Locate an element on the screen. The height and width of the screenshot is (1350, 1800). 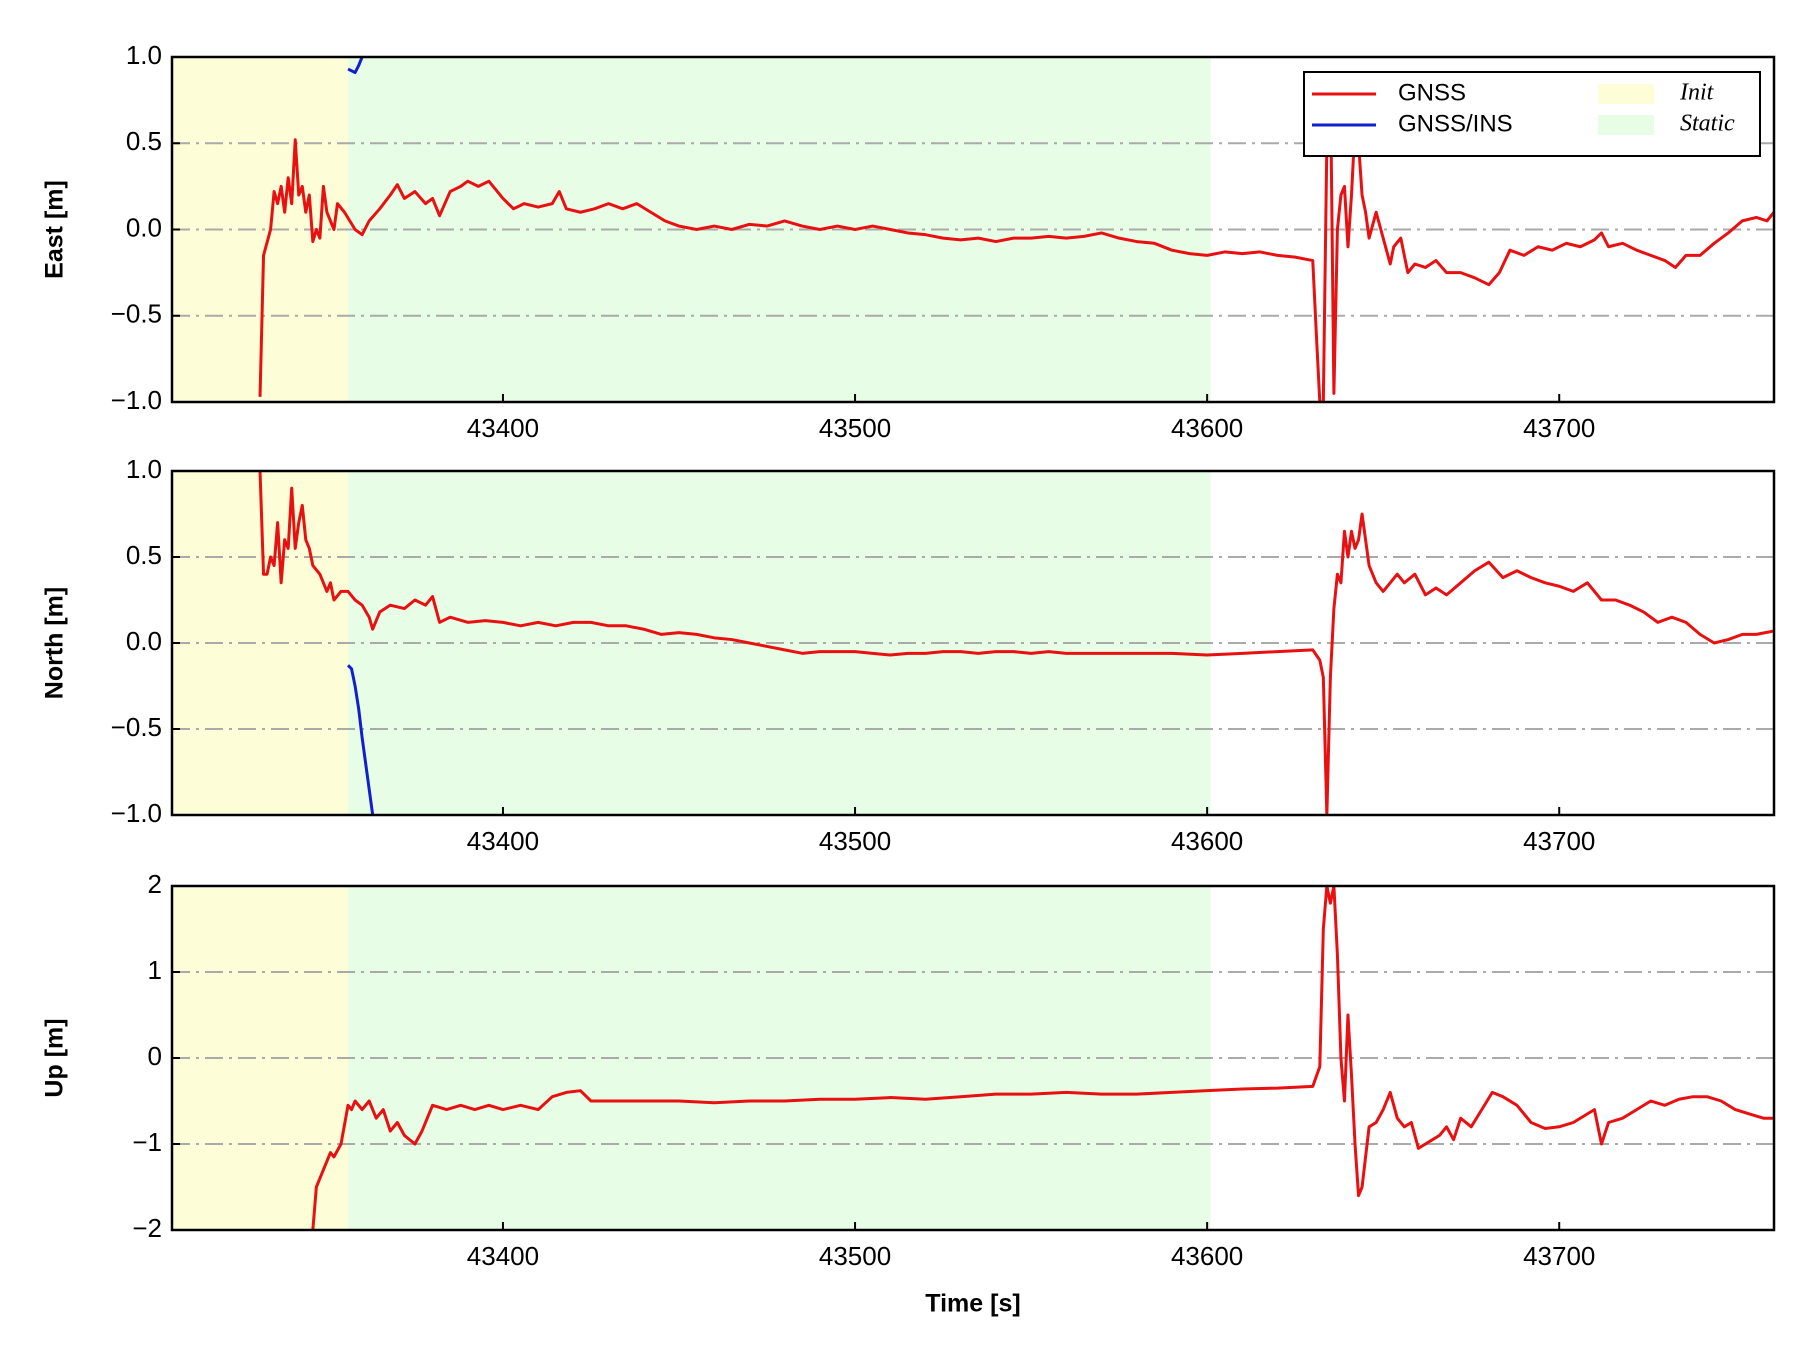
y-tick-label: 0 is located at coordinates (155, 1056).